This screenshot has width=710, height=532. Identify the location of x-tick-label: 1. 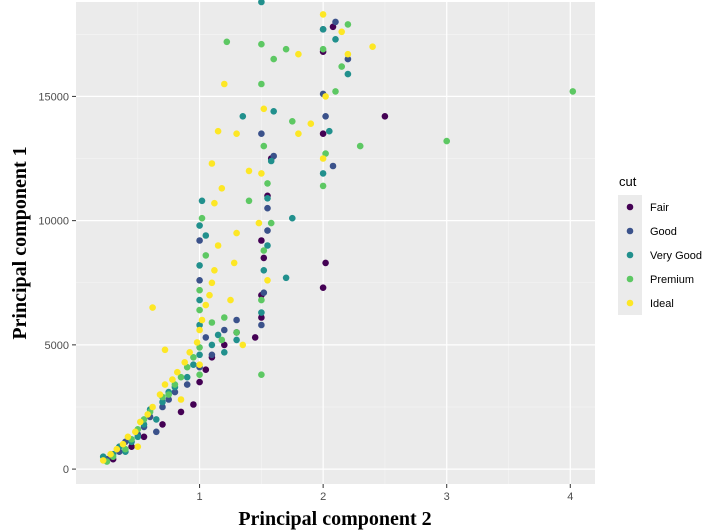
(200, 497).